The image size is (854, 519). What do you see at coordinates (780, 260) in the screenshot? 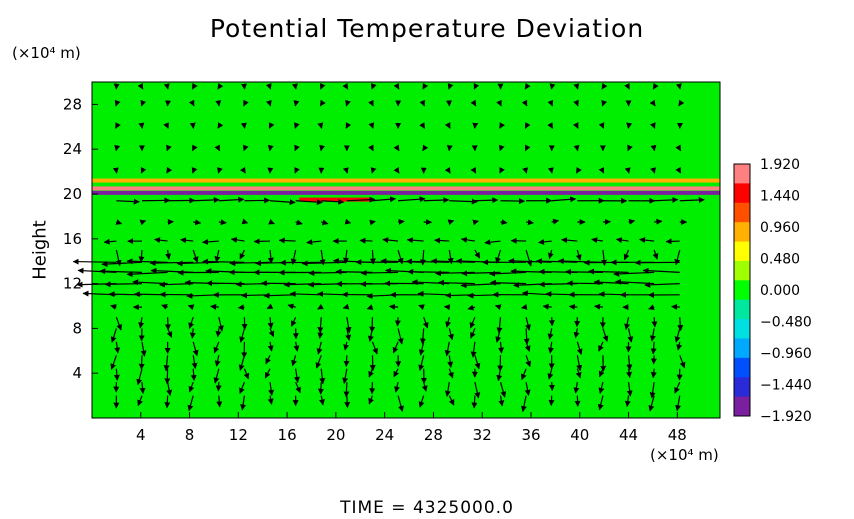
I see `colorbar-label-3: 0.480` at bounding box center [780, 260].